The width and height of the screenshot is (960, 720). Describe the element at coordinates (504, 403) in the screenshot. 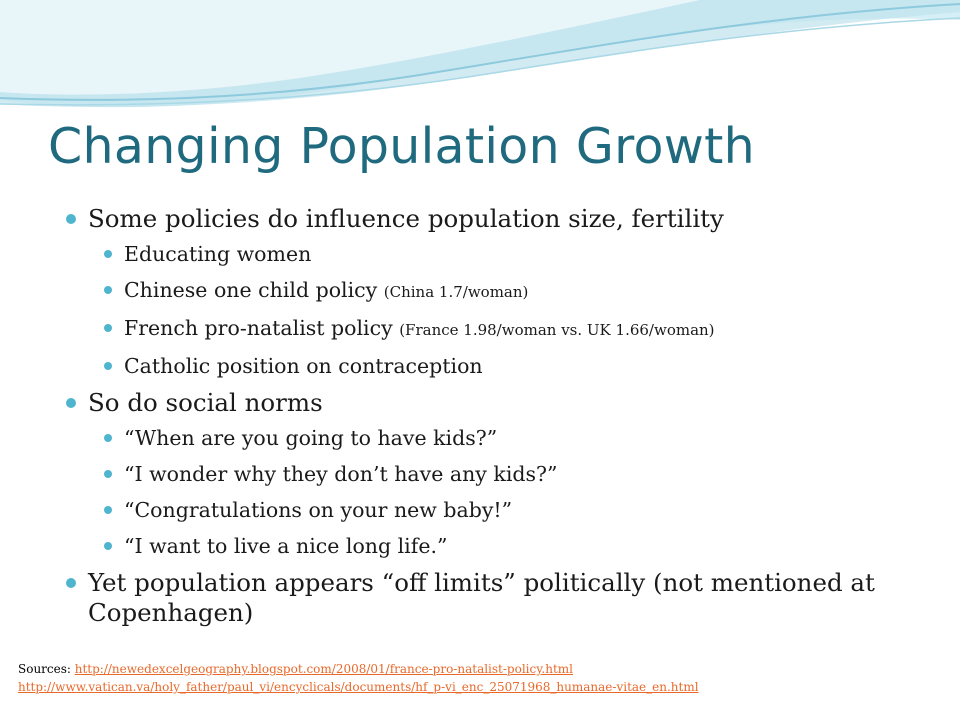

I see `bullet-social-norms: So do social norms` at that location.